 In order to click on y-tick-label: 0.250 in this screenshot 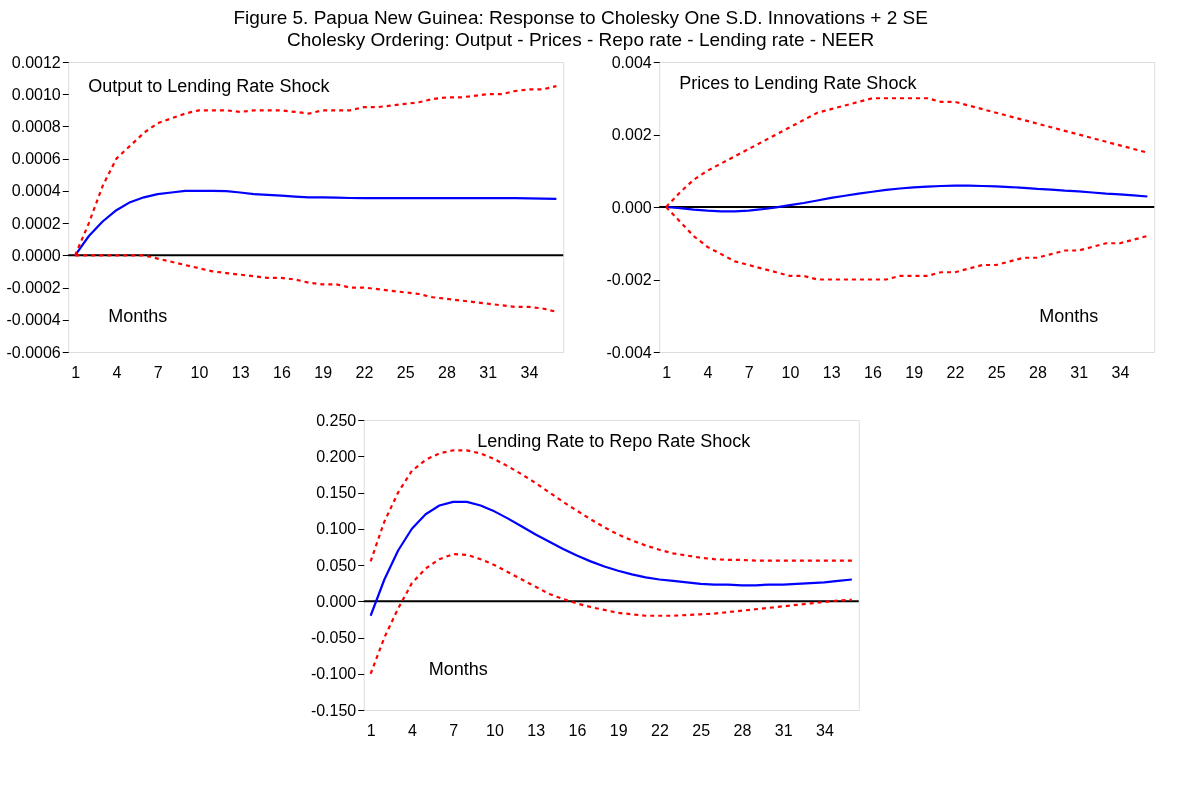, I will do `click(336, 420)`.